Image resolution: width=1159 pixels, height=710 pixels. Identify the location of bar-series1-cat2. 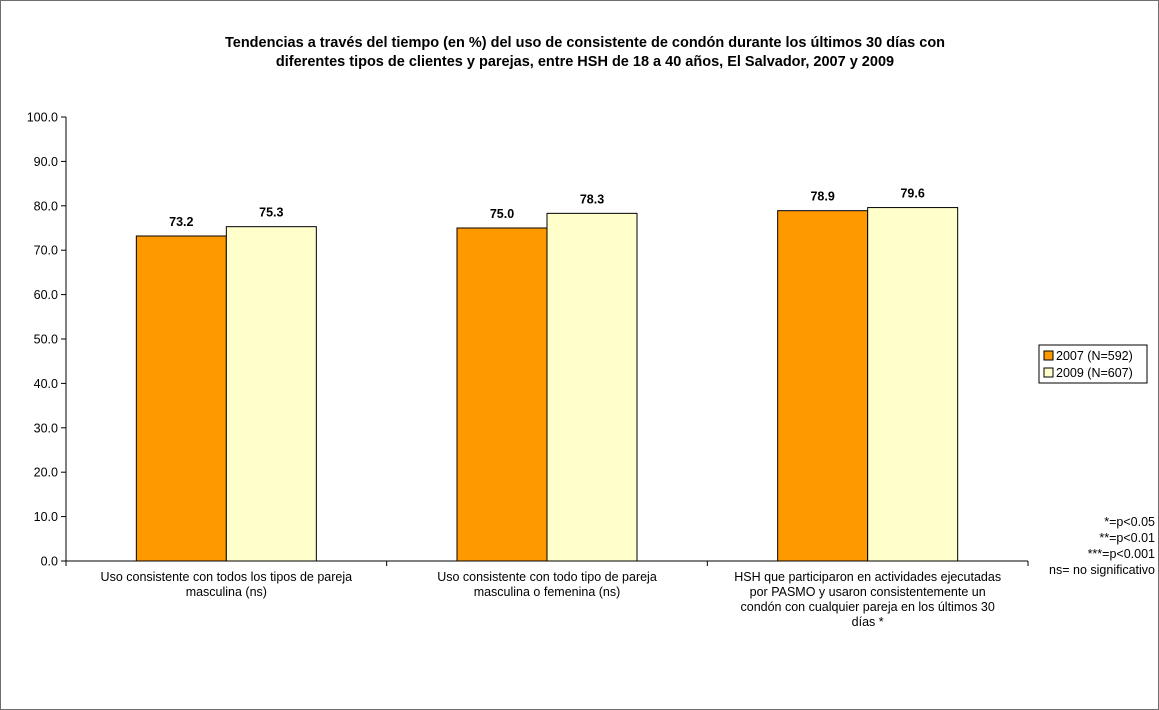
(913, 384).